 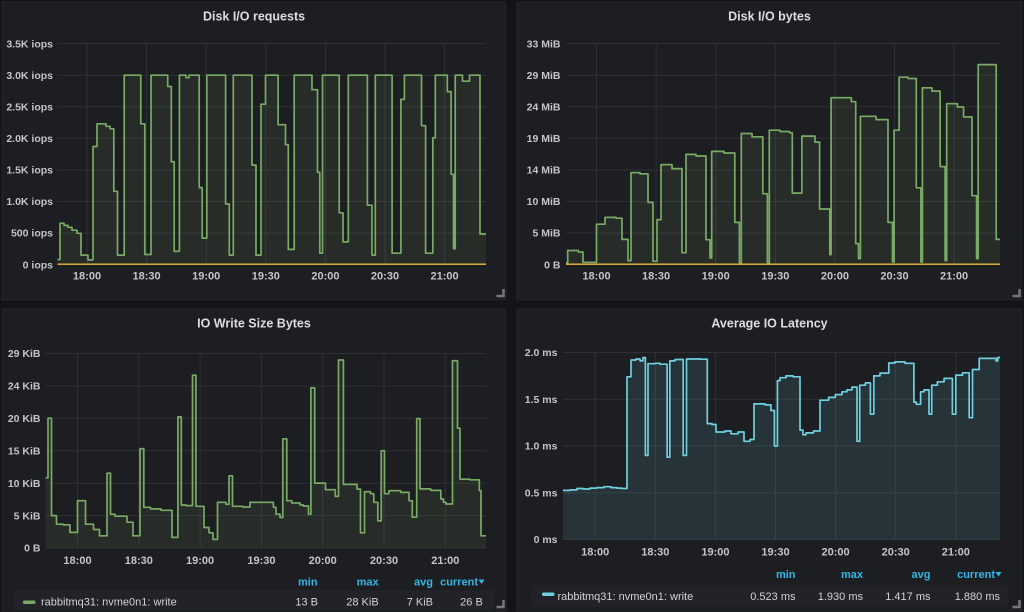 What do you see at coordinates (541, 493) in the screenshot?
I see `svg-text: 0.5 ms` at bounding box center [541, 493].